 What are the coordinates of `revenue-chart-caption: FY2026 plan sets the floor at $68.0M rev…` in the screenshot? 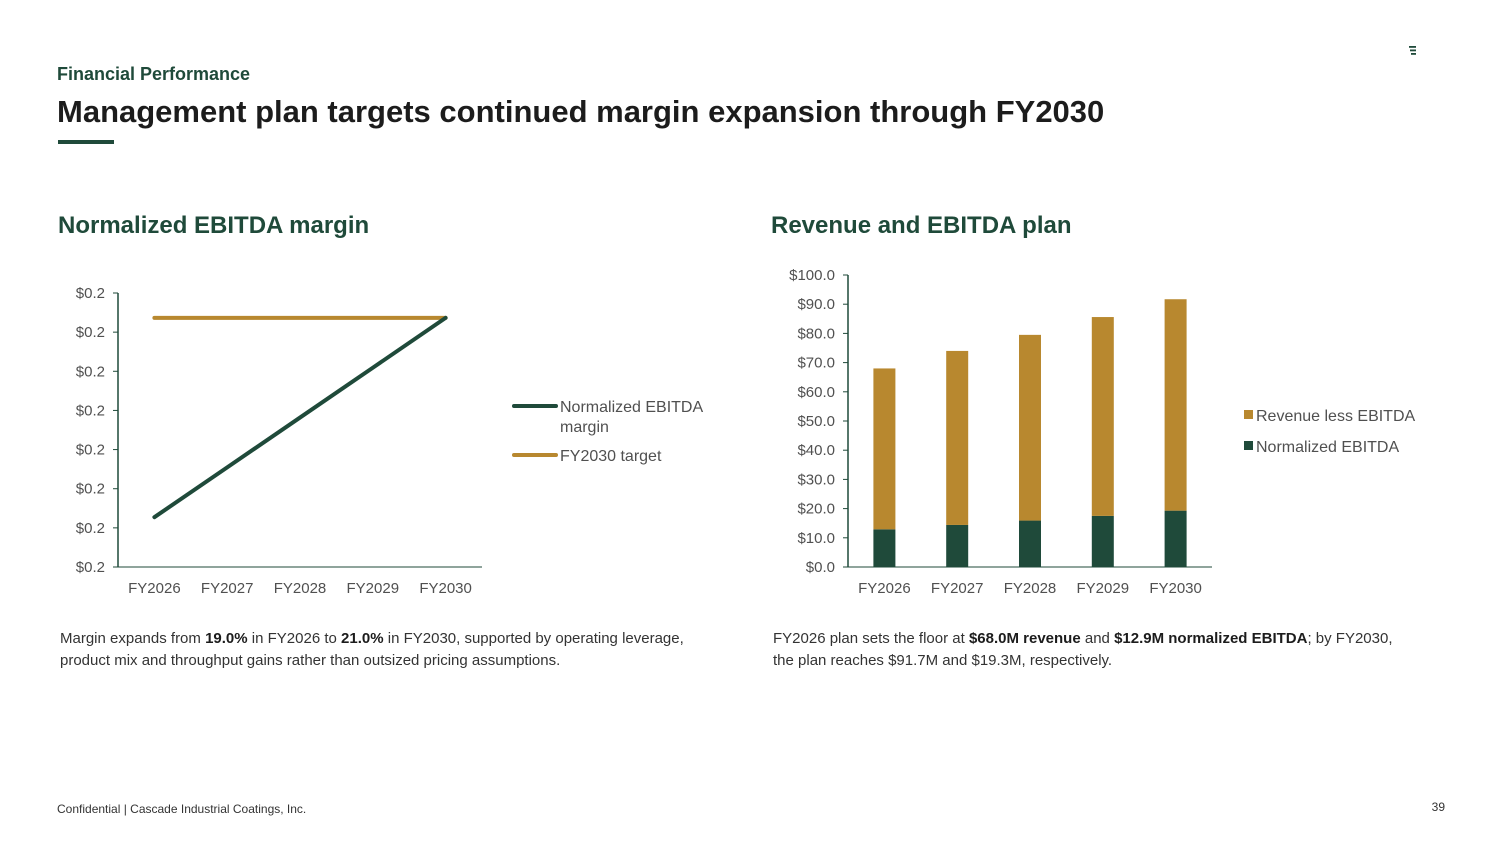 It's located at (1083, 649).